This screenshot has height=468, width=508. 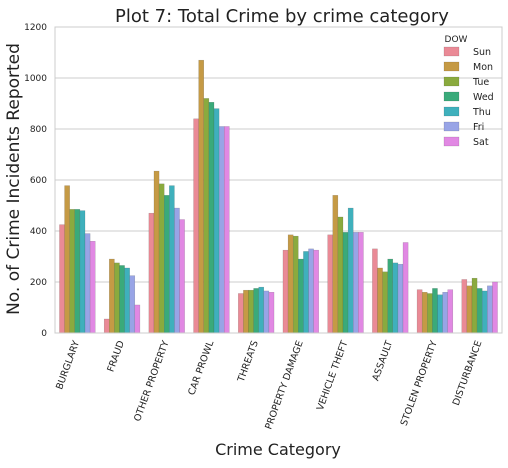 I want to click on x-tick-label: FRAUD, so click(x=115, y=356).